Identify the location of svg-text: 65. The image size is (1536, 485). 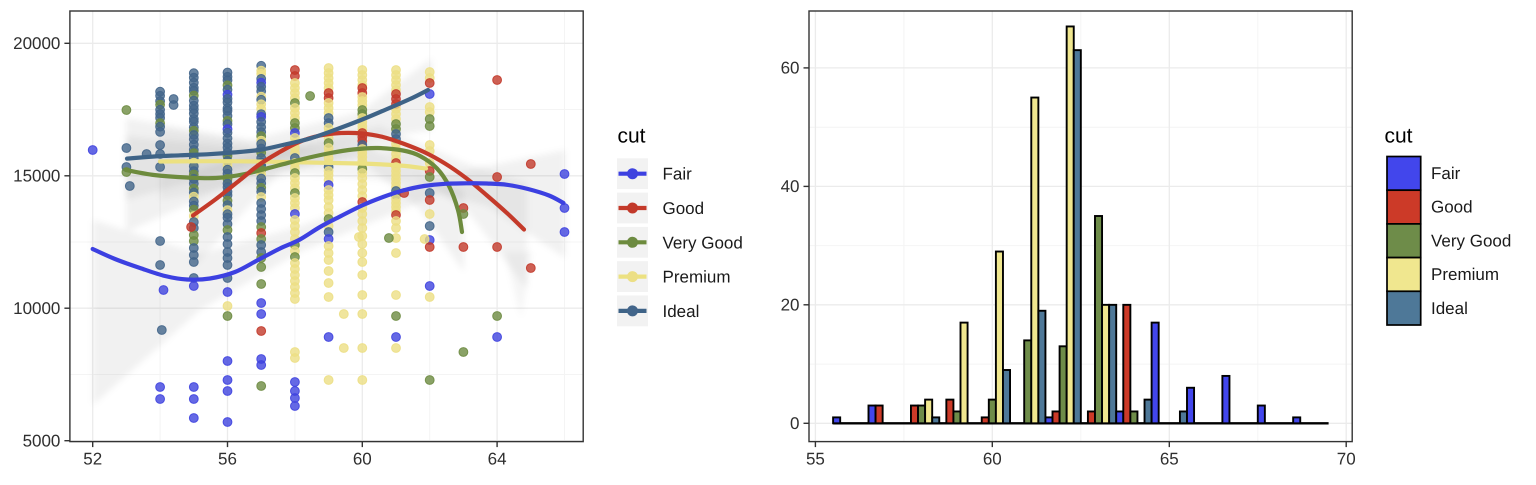
(1169, 459).